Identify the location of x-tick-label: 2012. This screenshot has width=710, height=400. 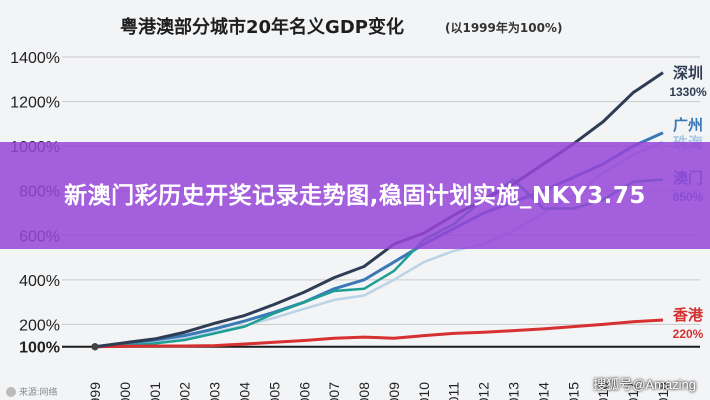
(484, 391).